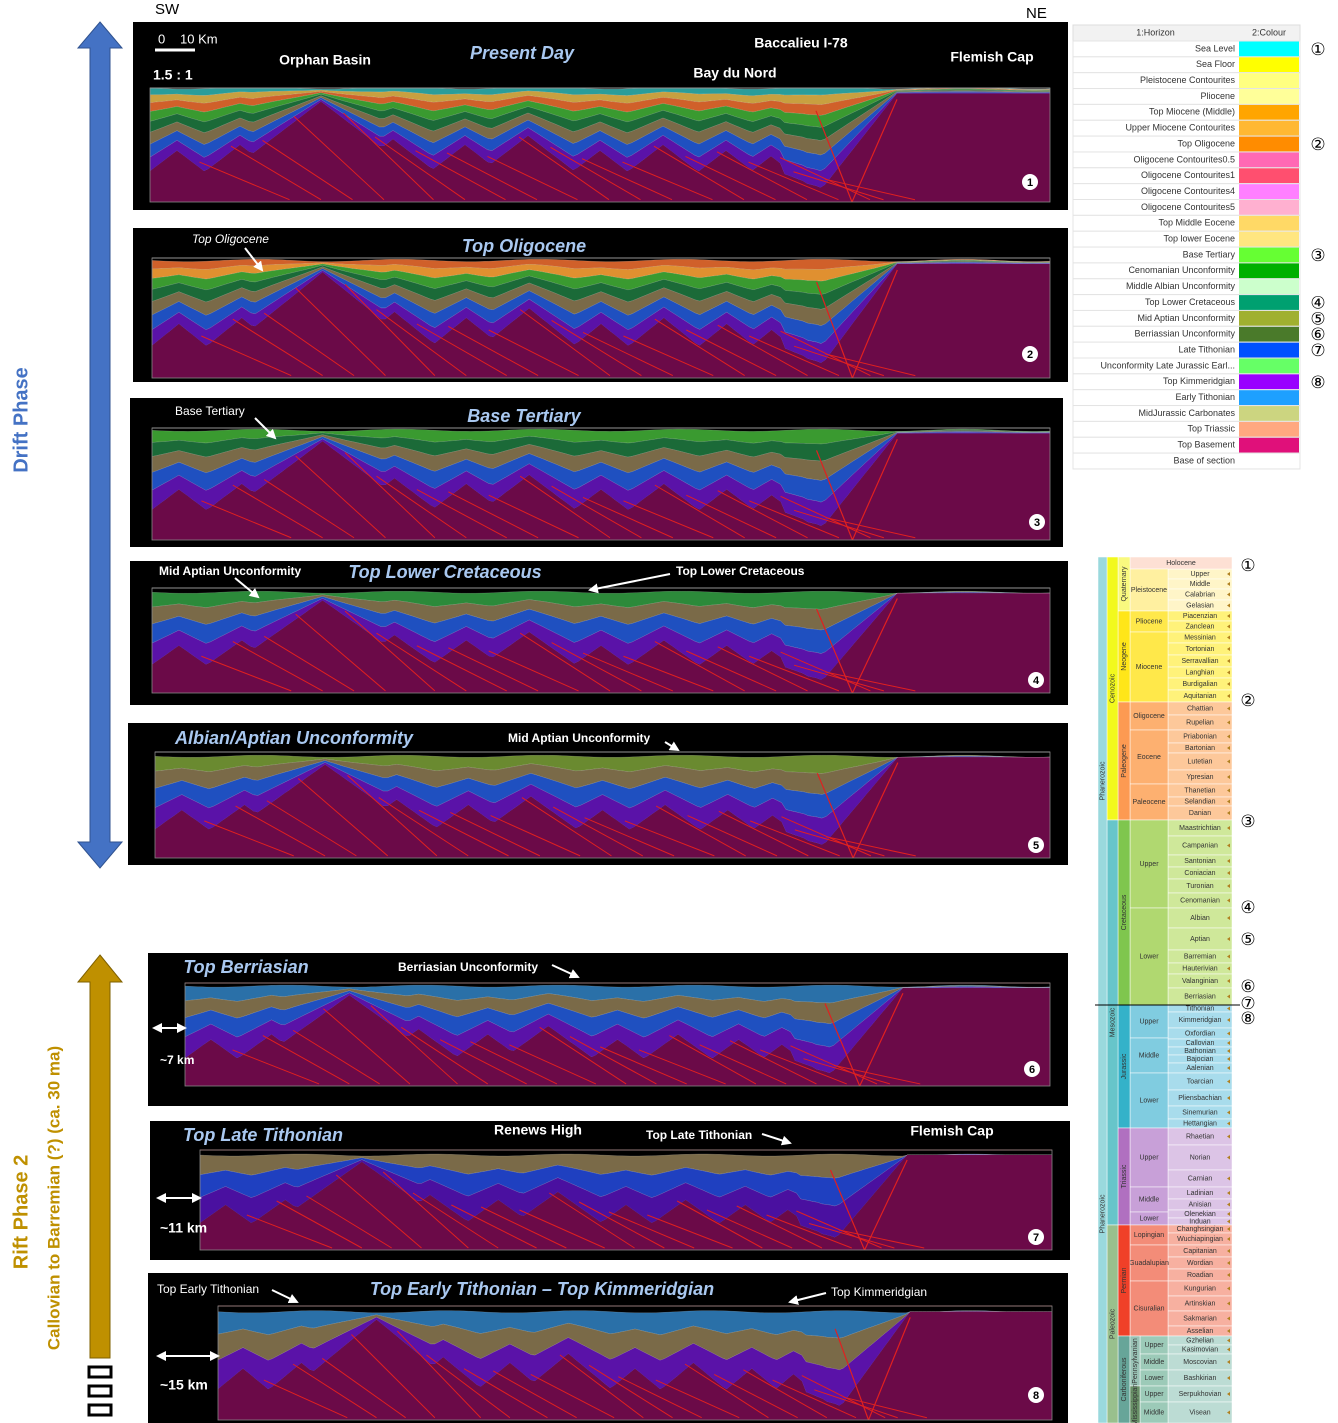  I want to click on stage: Thanetian, so click(1199, 790).